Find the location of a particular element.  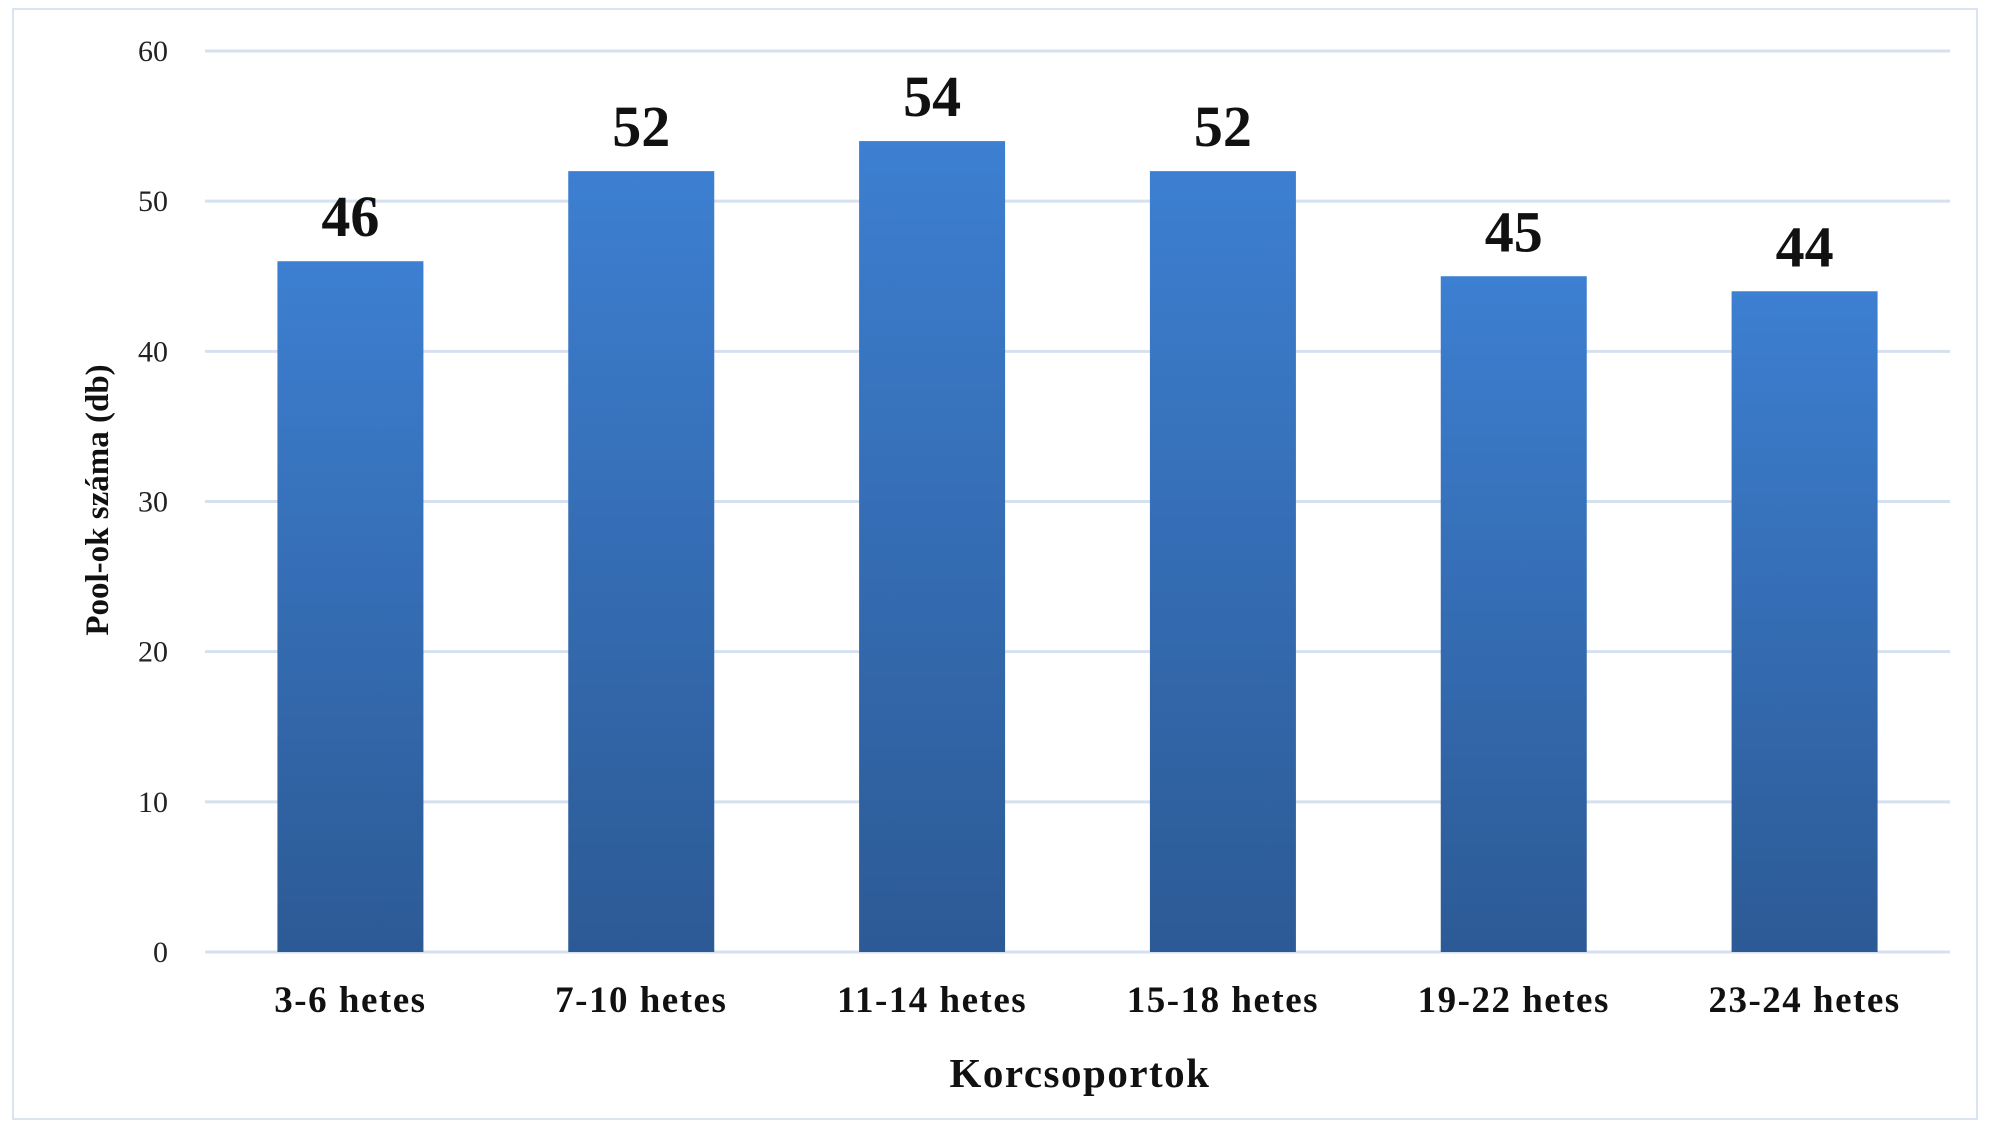

y-tick-label: 50 is located at coordinates (153, 201).